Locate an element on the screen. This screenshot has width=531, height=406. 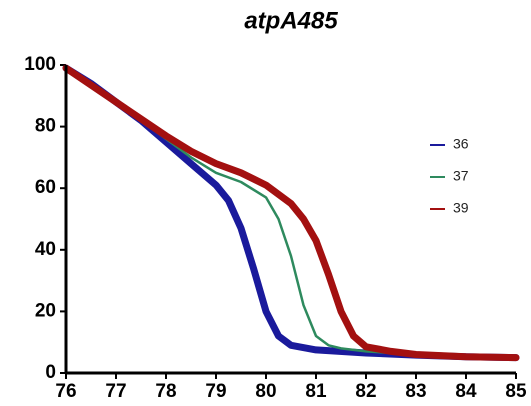
x-tick-label: 76 is located at coordinates (65, 391).